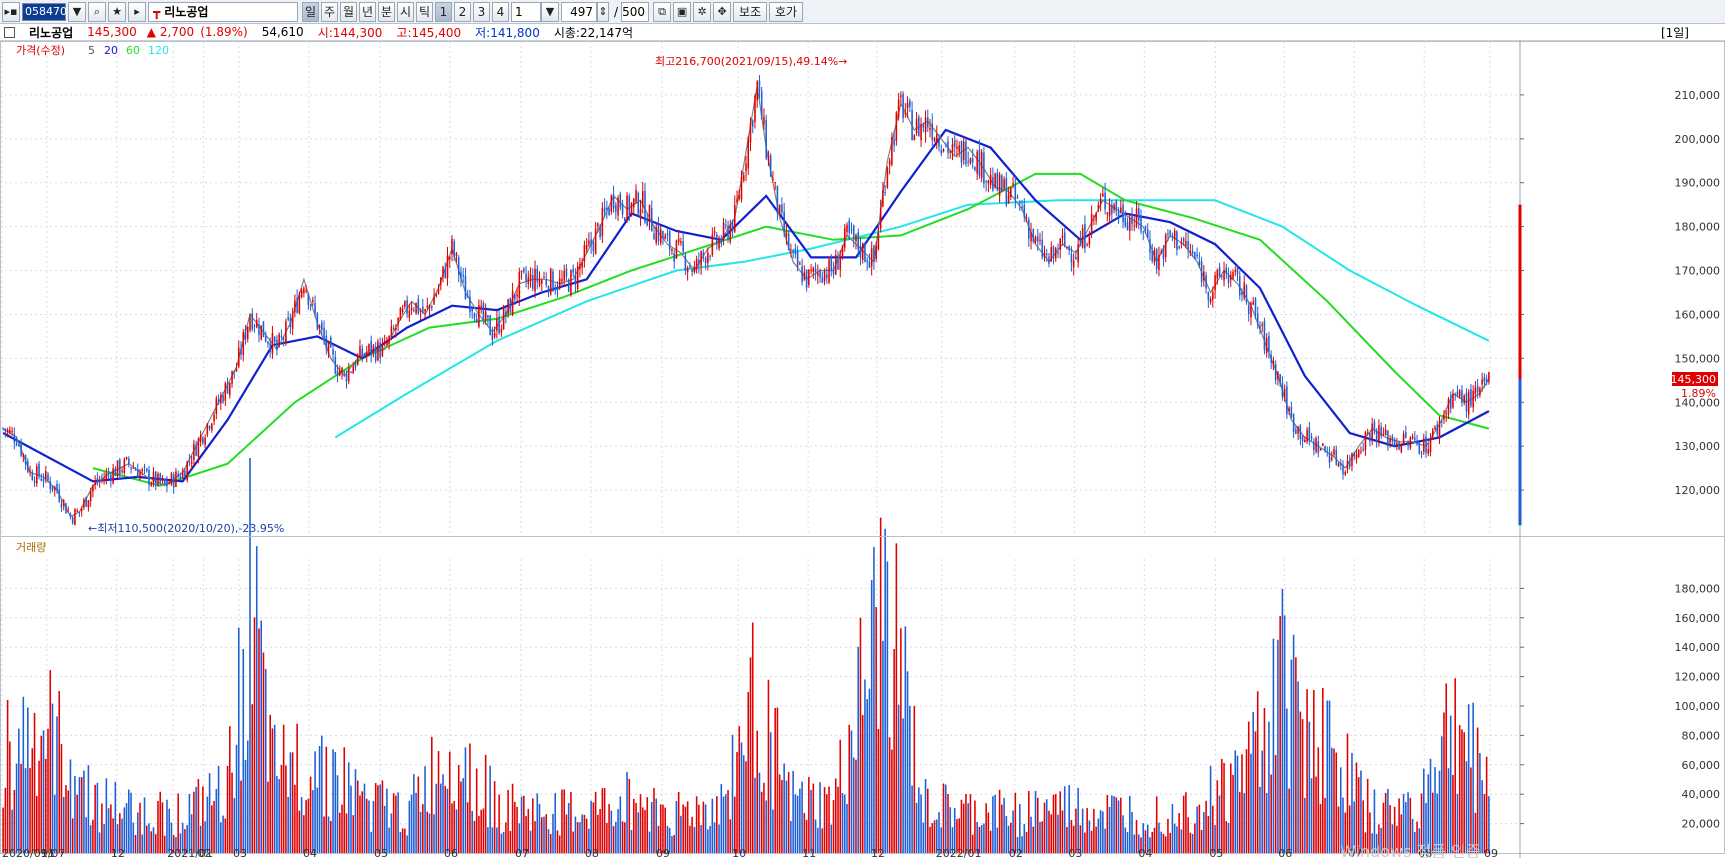 The image size is (1725, 858). I want to click on interval-dropdown-icon: ▼, so click(550, 11).